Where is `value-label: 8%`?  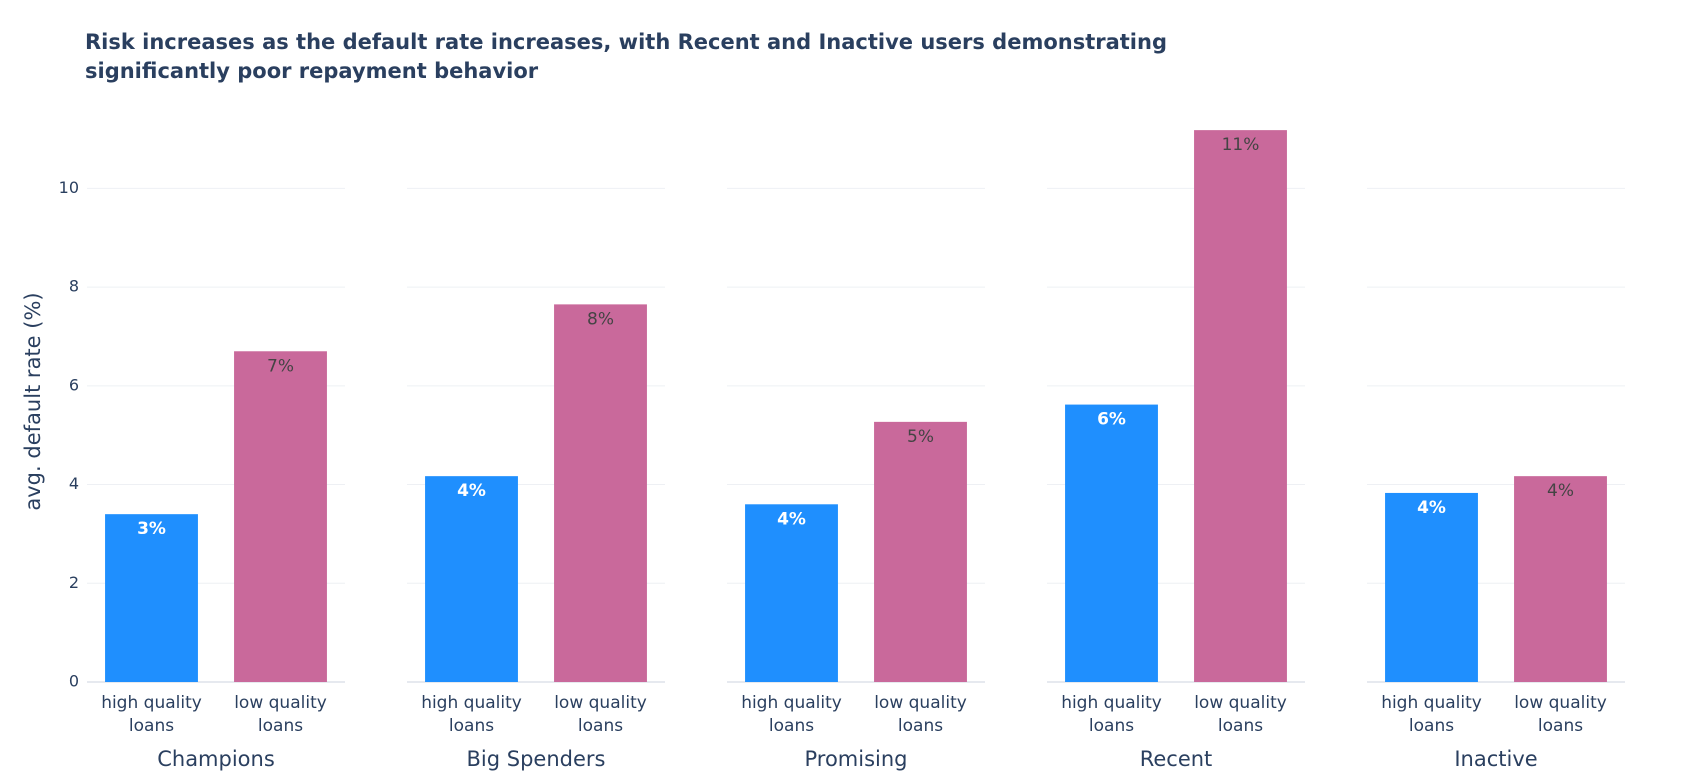
value-label: 8% is located at coordinates (600, 319).